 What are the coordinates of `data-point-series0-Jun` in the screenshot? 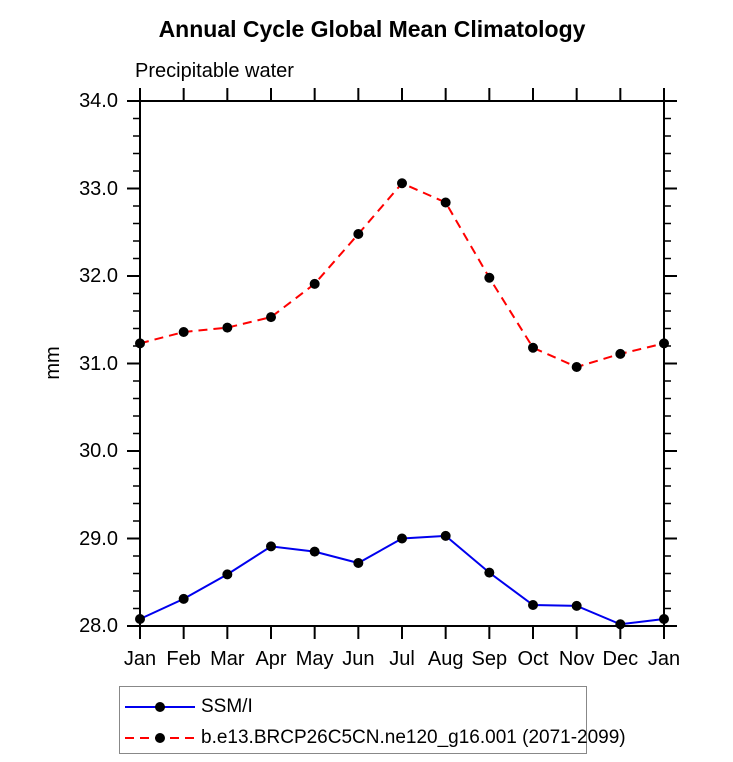 It's located at (358, 563).